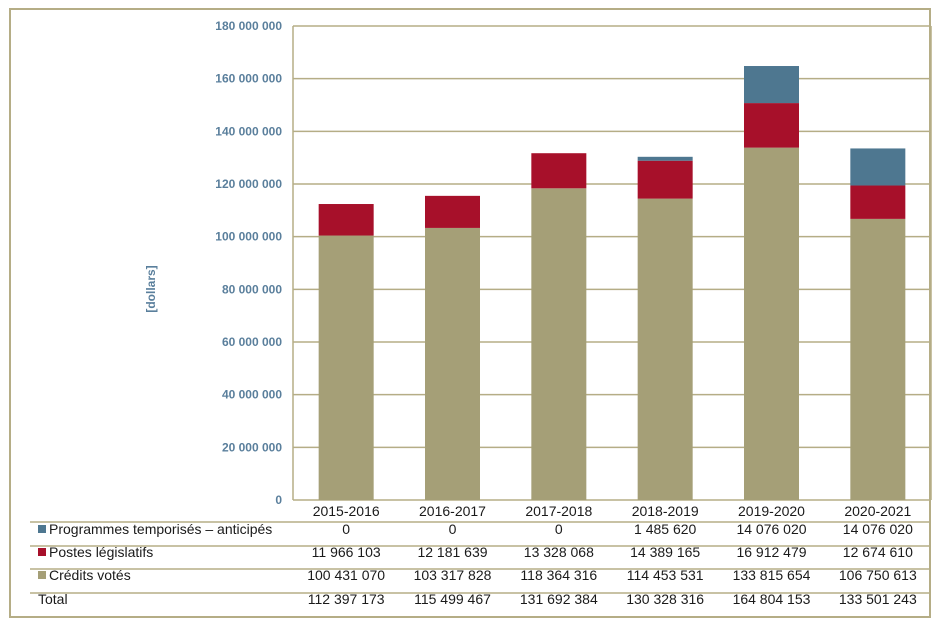 The image size is (940, 626). Describe the element at coordinates (878, 575) in the screenshot. I see `data-cell: 106 750 613` at that location.